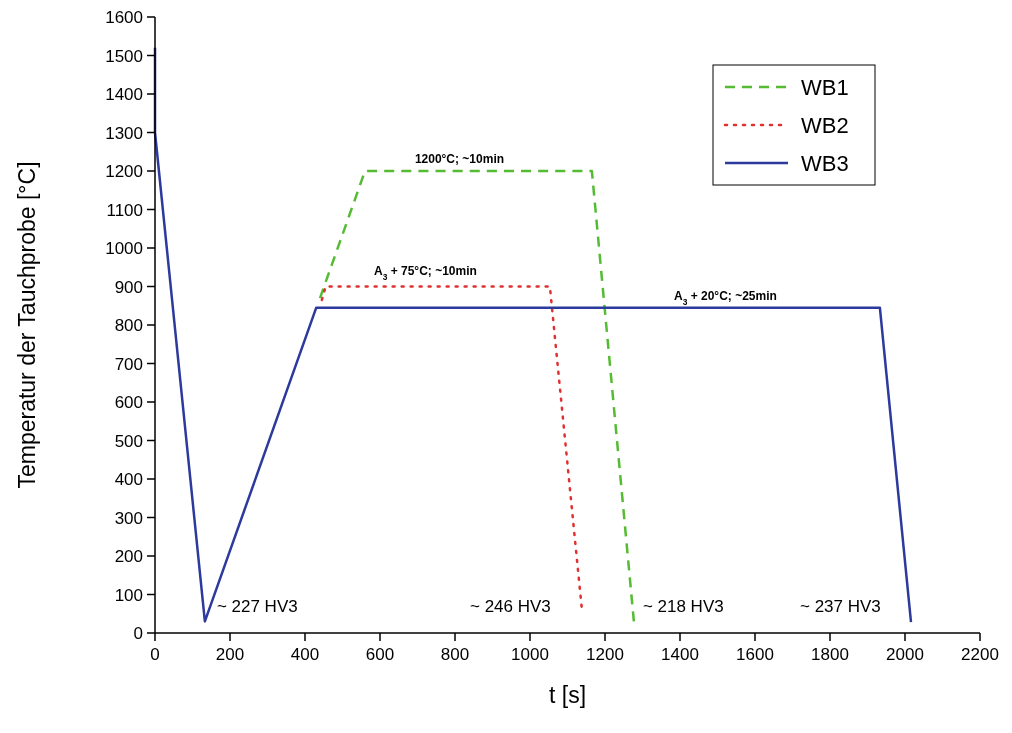  What do you see at coordinates (825, 125) in the screenshot?
I see `legend-label: WB2` at bounding box center [825, 125].